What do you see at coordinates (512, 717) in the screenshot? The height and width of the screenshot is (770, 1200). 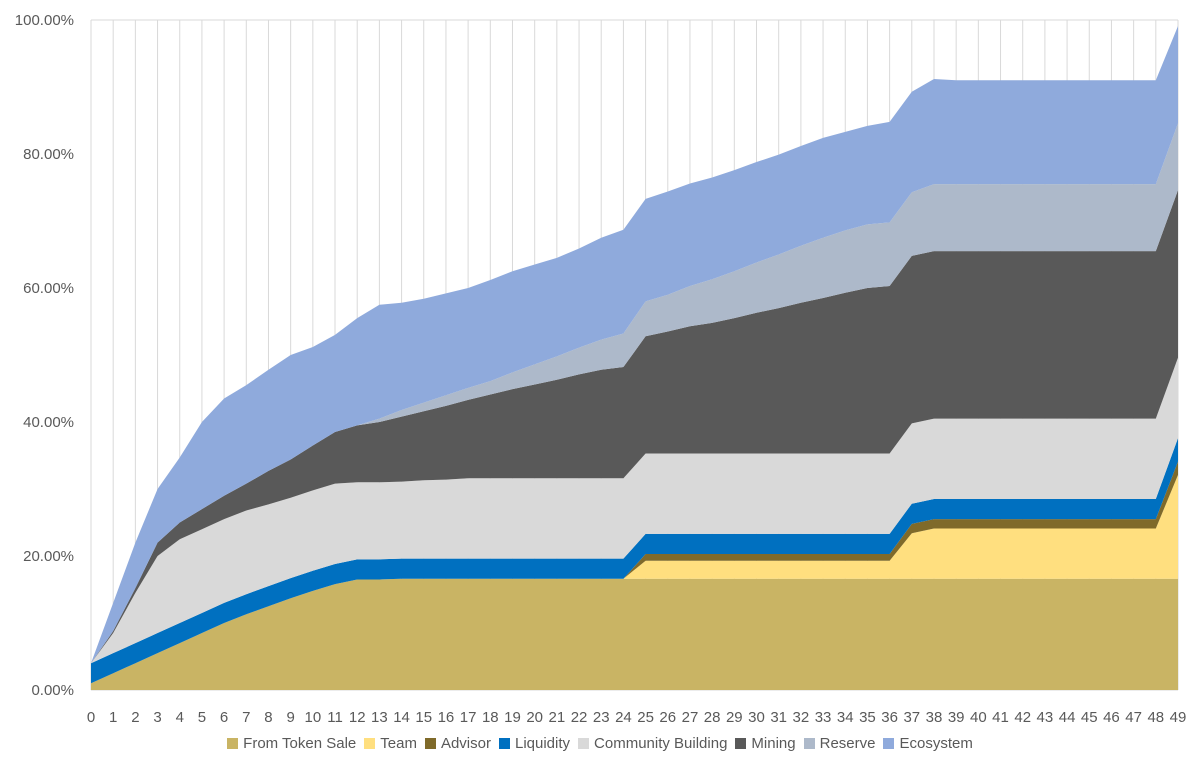 I see `x-tick-label: 19` at bounding box center [512, 717].